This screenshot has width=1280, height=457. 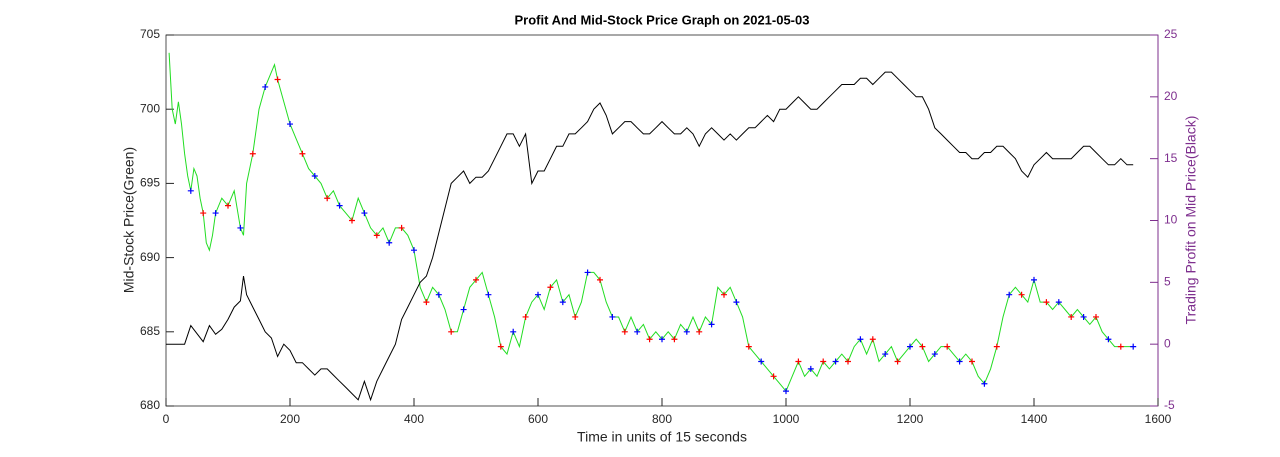 I want to click on x-tick-label: 1600, so click(x=1158, y=419).